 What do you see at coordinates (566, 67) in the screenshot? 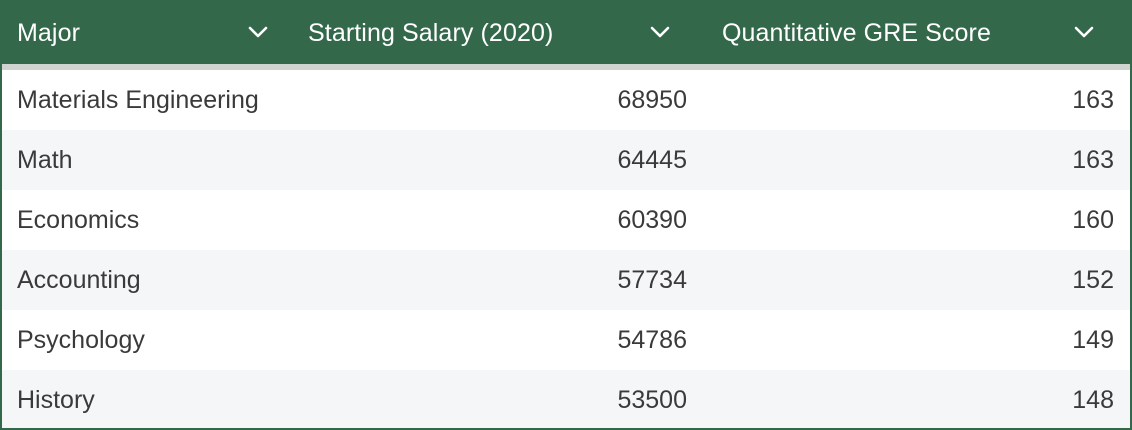
I see `header-divider` at bounding box center [566, 67].